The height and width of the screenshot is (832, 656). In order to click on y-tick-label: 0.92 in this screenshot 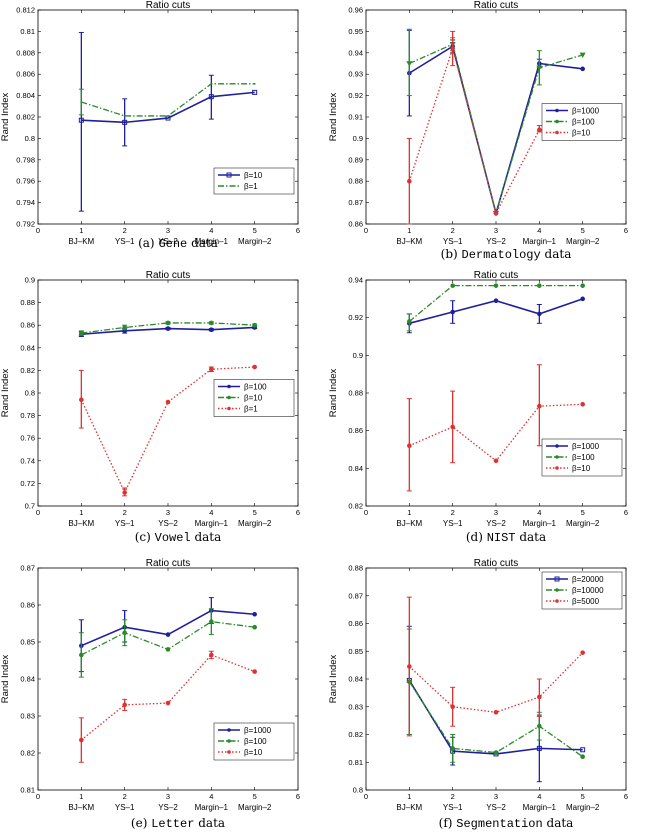, I will do `click(355, 95)`.